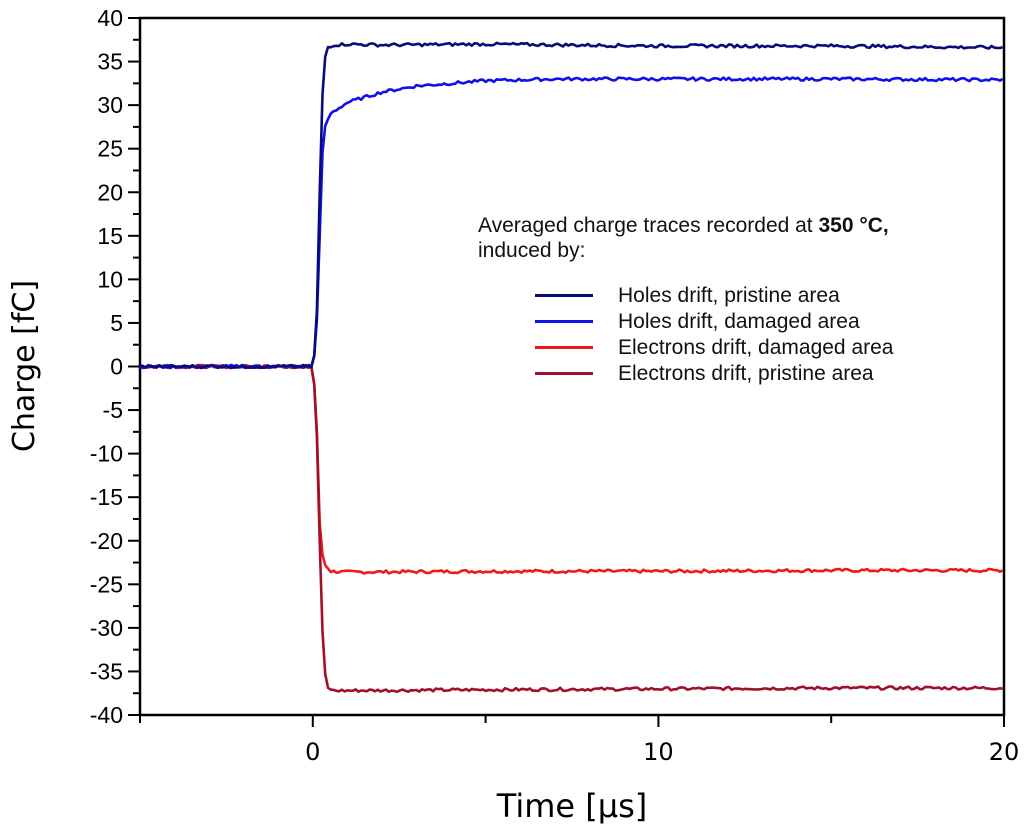 The height and width of the screenshot is (833, 1025). What do you see at coordinates (571, 806) in the screenshot?
I see `x-axis-title: Time [μs]` at bounding box center [571, 806].